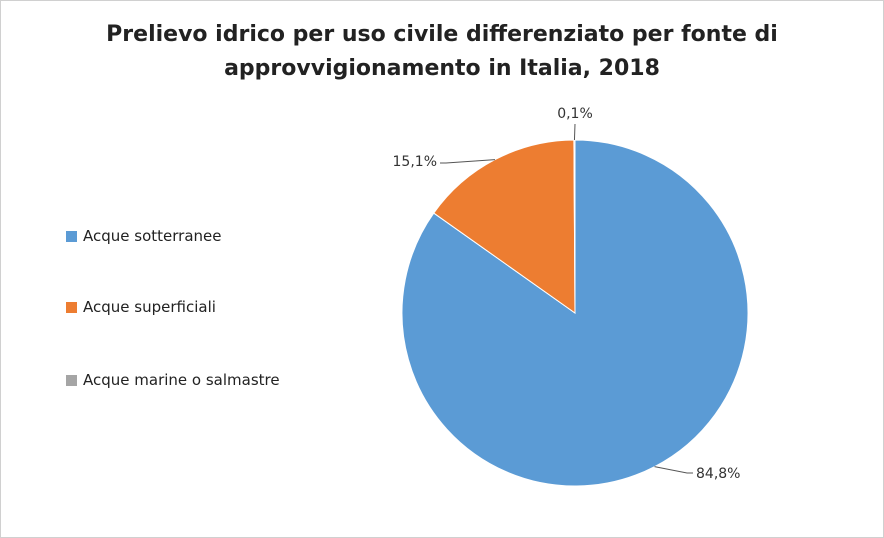  What do you see at coordinates (415, 162) in the screenshot?
I see `data-label-acque-superficiali: 15,1%` at bounding box center [415, 162].